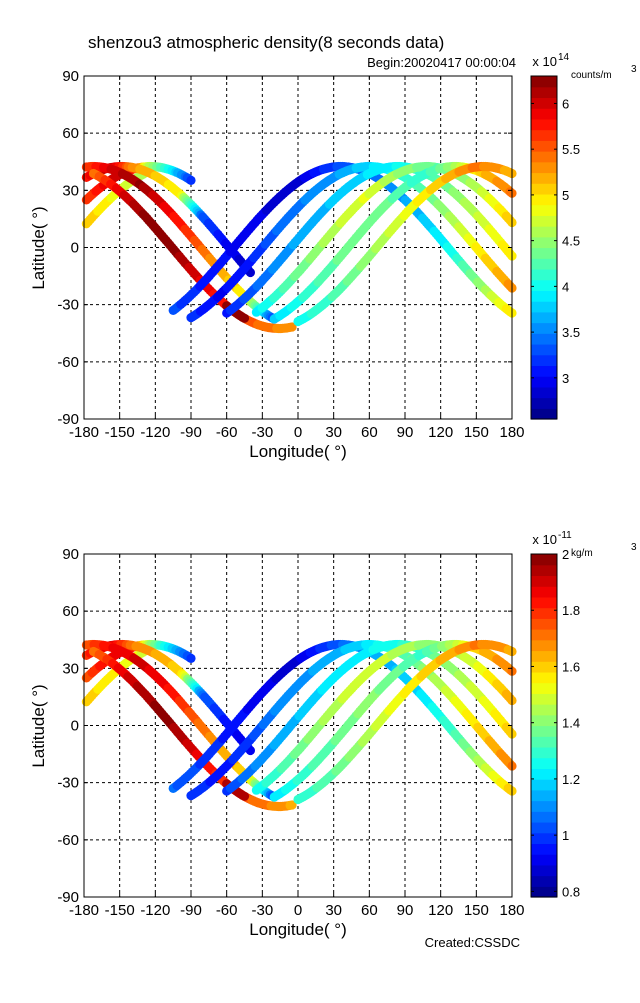  I want to click on colorbar-tick-label: 3.5, so click(571, 332).